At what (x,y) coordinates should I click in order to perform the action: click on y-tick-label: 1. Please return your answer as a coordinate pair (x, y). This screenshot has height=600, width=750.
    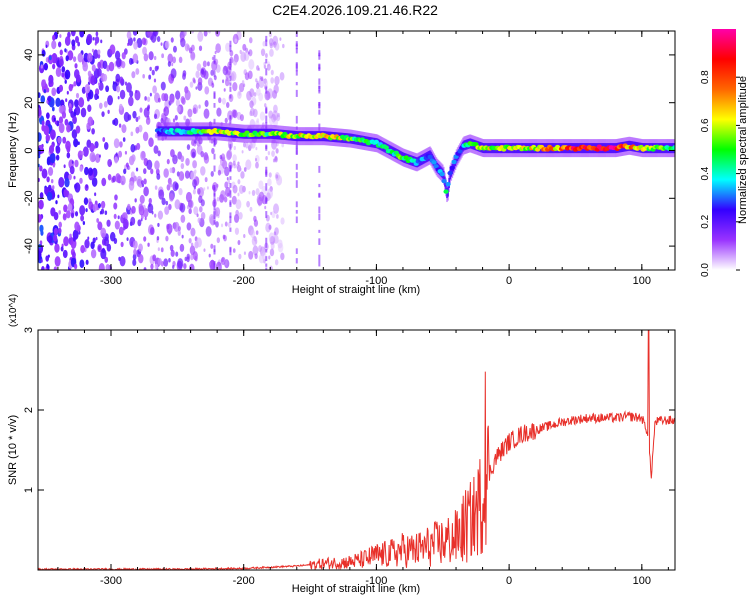
    Looking at the image, I should click on (29, 490).